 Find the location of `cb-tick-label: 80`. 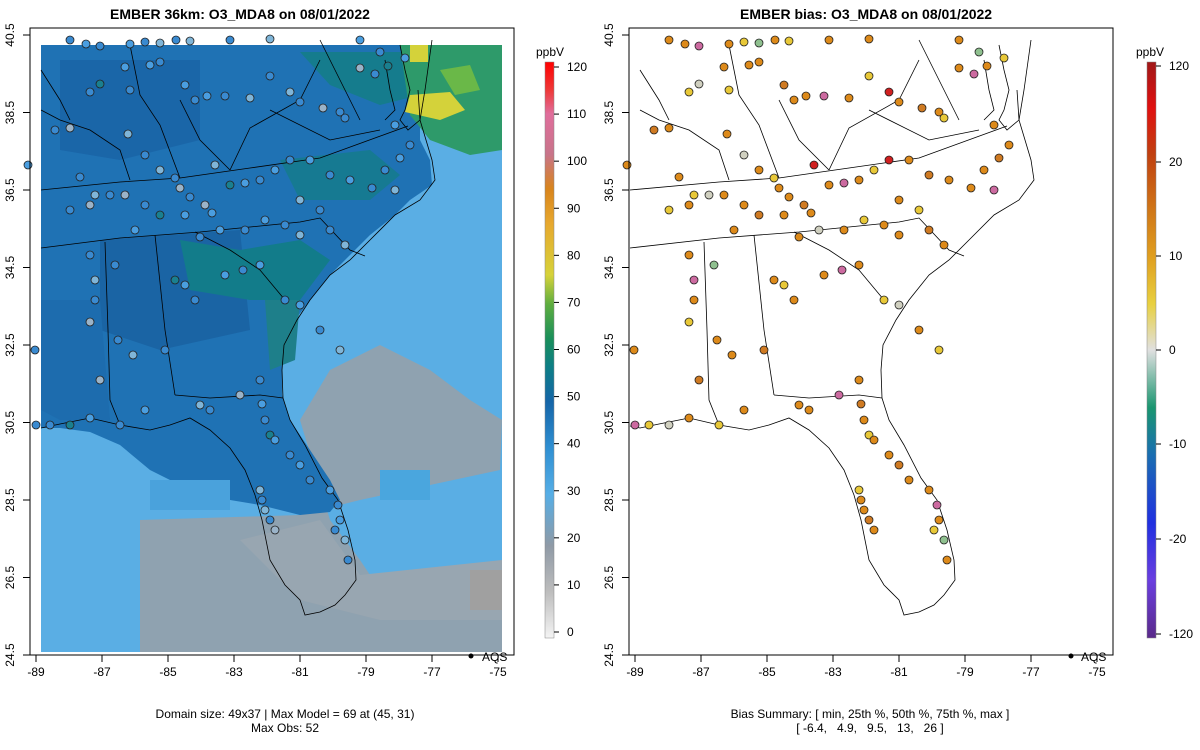

cb-tick-label: 80 is located at coordinates (574, 255).